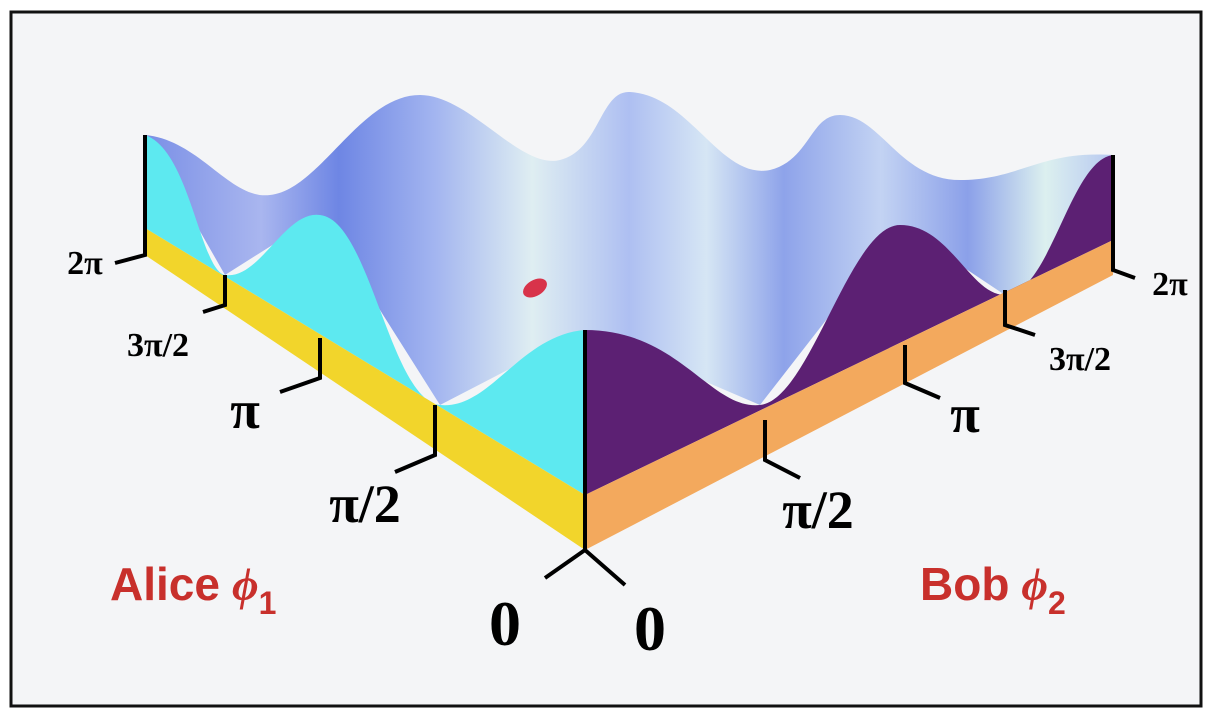  What do you see at coordinates (535, 288) in the screenshot?
I see `red-spot` at bounding box center [535, 288].